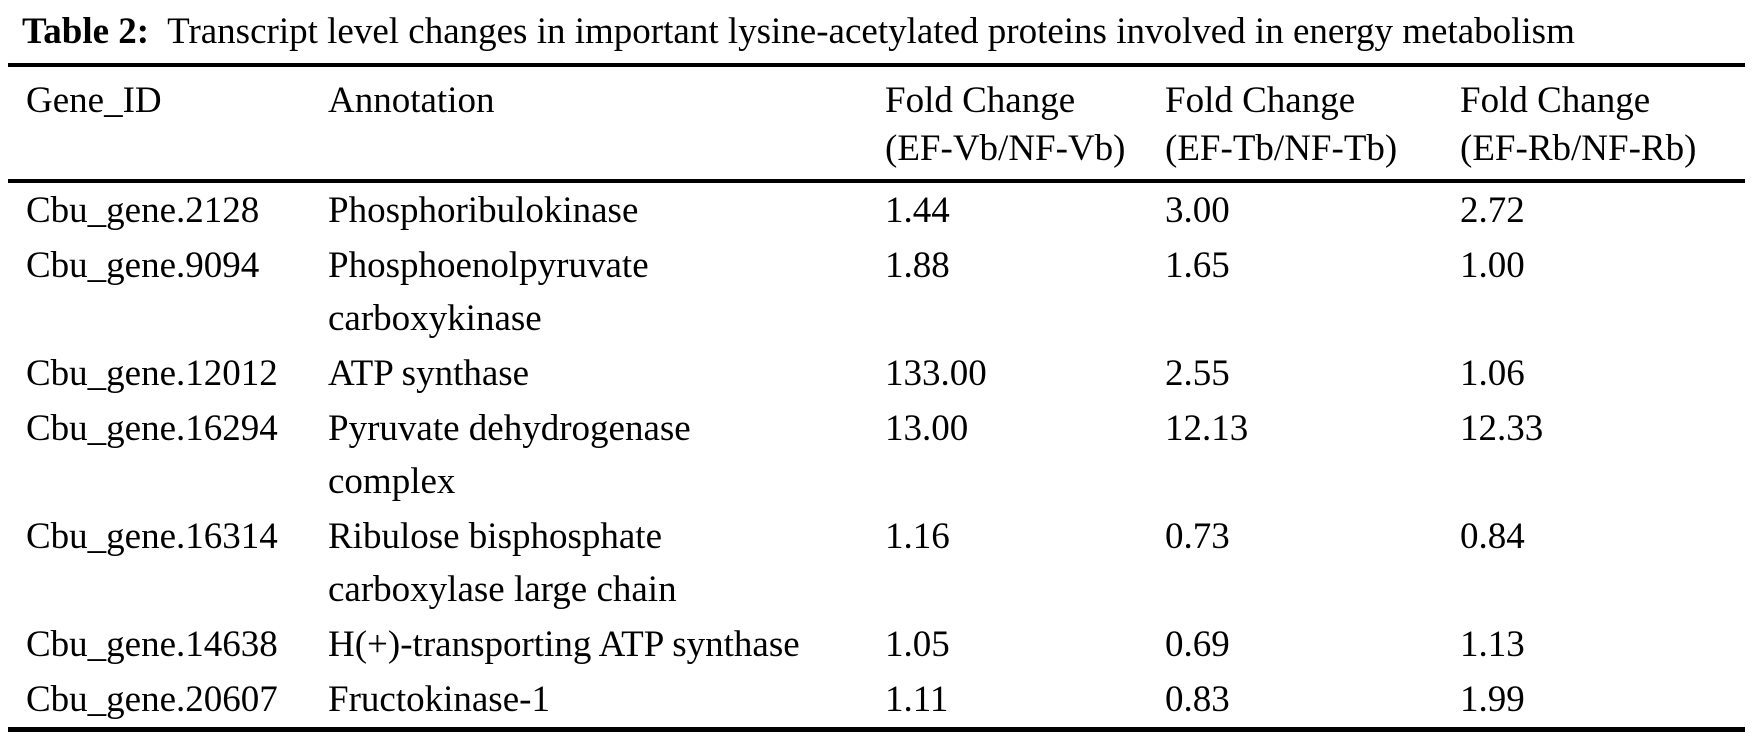 This screenshot has height=739, width=1753. I want to click on cell-gene-id: Cbu_gene.14638, so click(152, 644).